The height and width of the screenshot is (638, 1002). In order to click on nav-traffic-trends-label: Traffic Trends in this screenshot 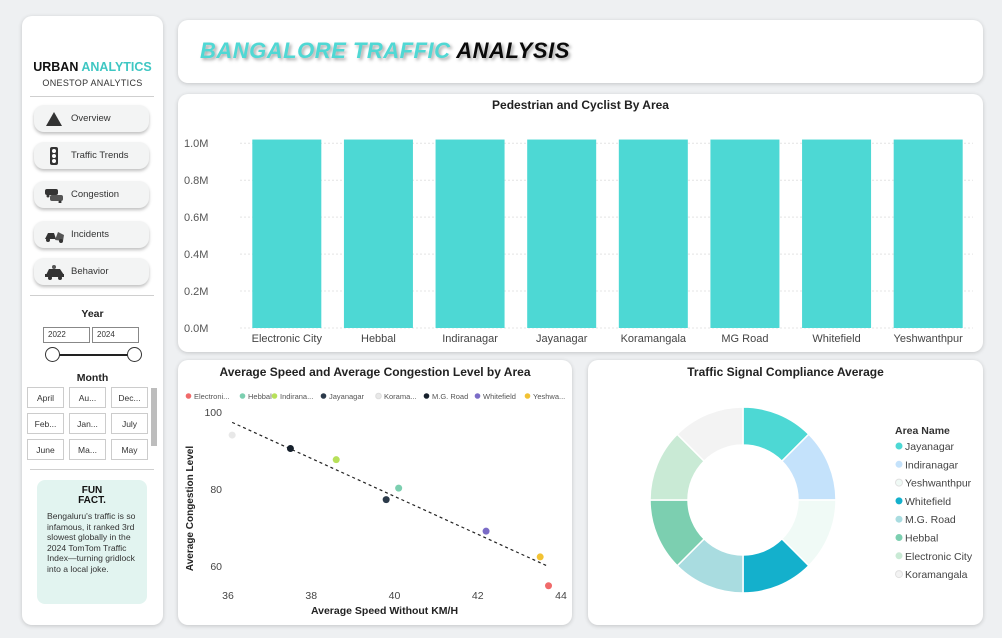, I will do `click(100, 155)`.